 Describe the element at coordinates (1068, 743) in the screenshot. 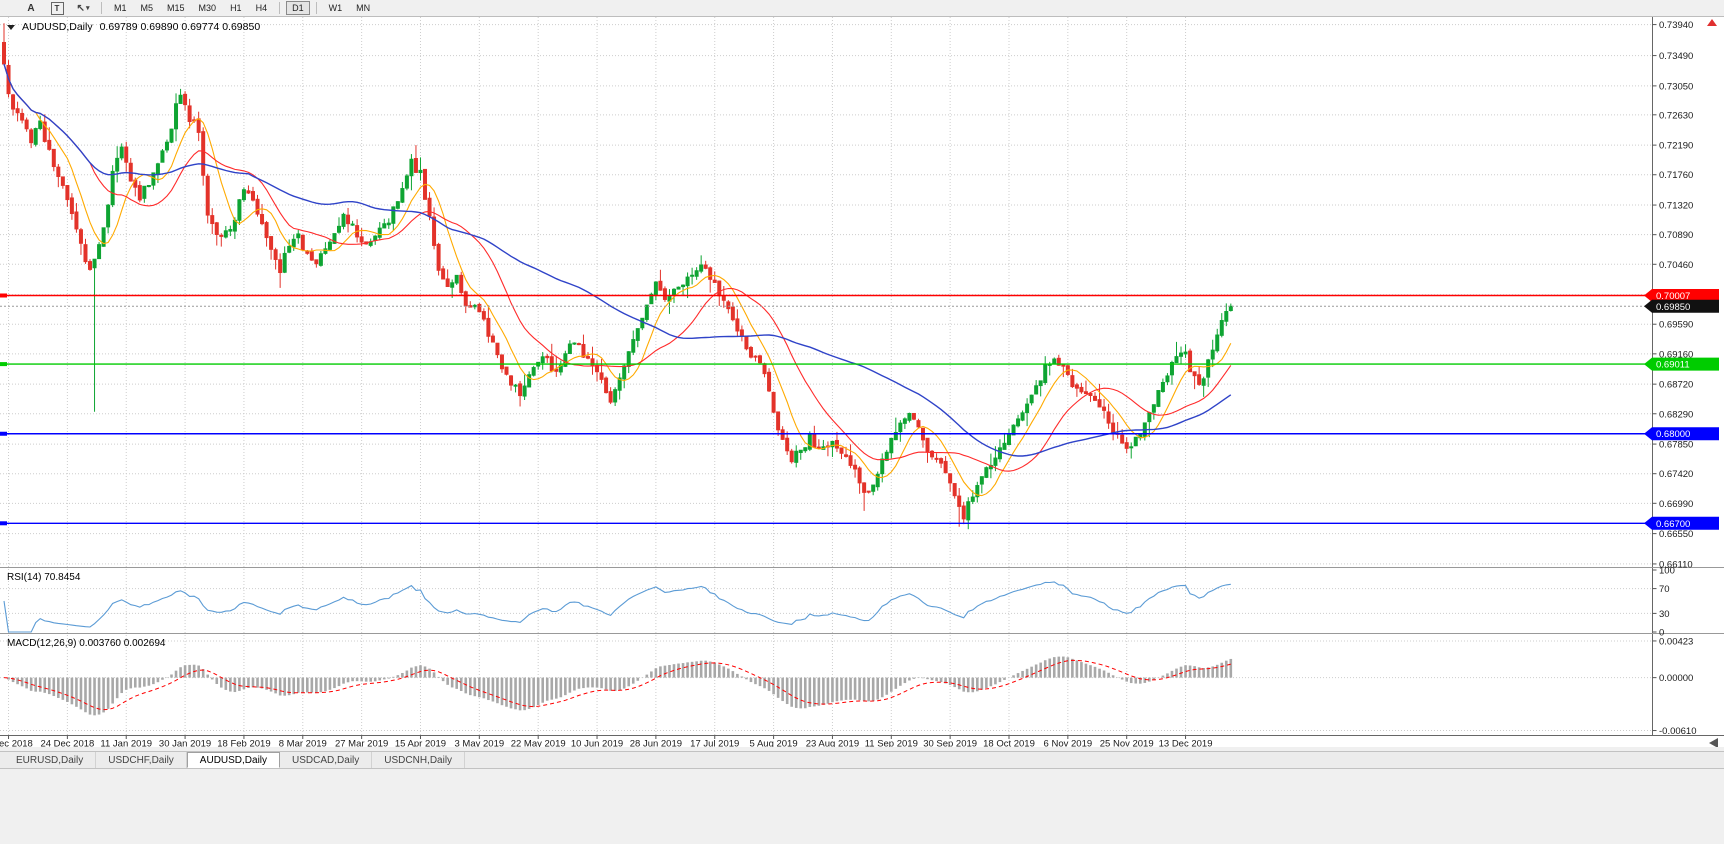

I see `svg-text: 6 Nov 2019` at that location.